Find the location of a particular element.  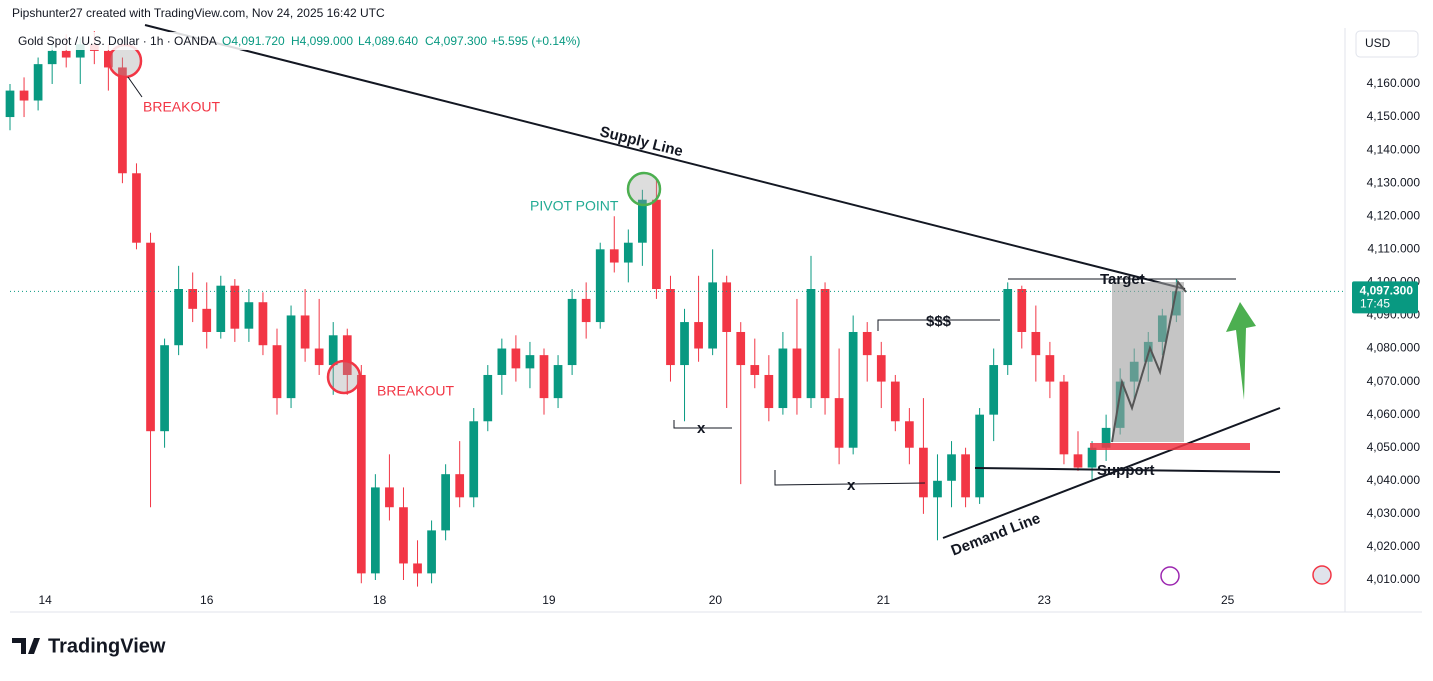

quote-high: H4,099.000 is located at coordinates (322, 41).